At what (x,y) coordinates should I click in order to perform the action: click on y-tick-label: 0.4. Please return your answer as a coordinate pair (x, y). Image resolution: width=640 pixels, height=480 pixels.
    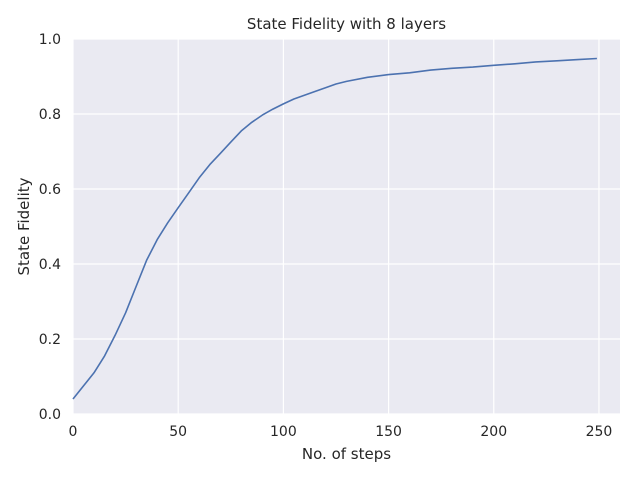
    Looking at the image, I should click on (50, 265).